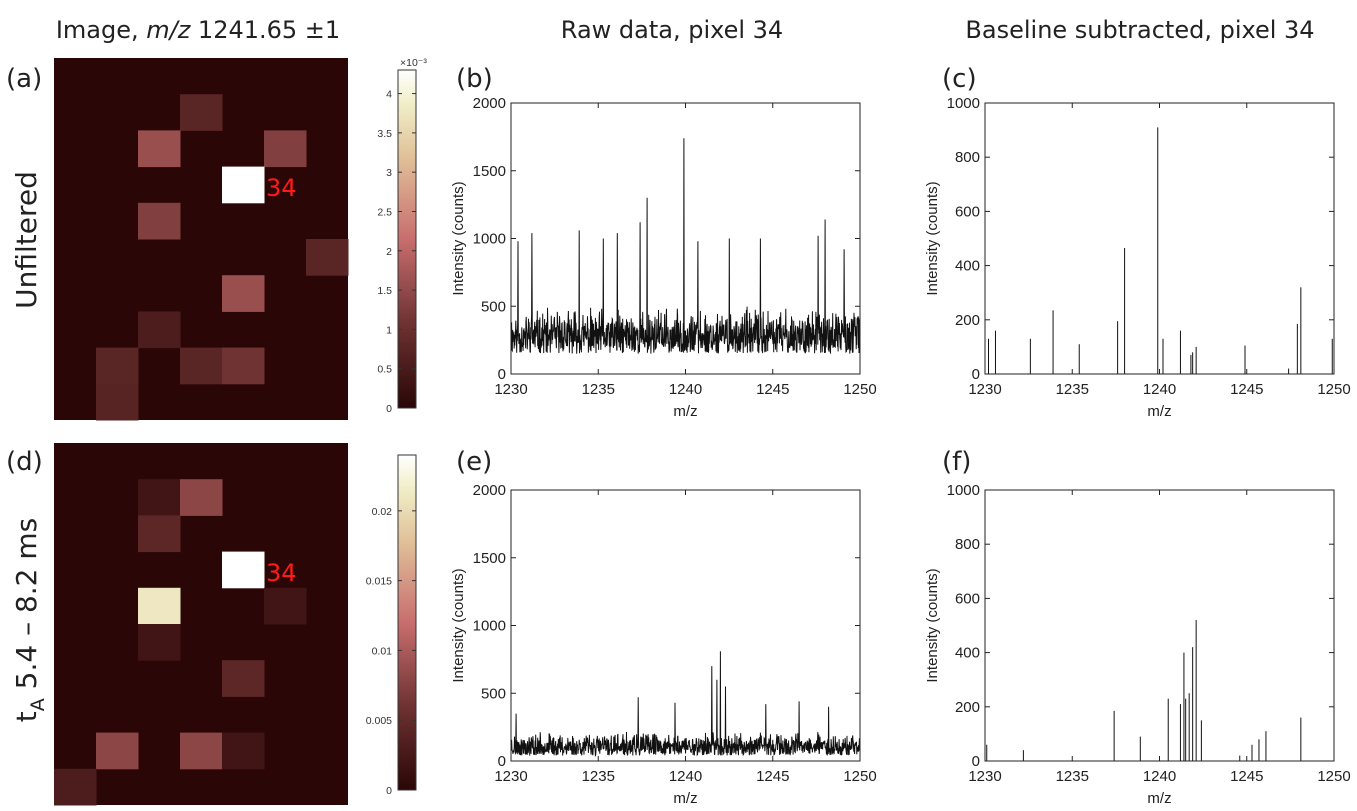 The height and width of the screenshot is (811, 1357). Describe the element at coordinates (382, 512) in the screenshot. I see `colorbar-tick-label: 0.02` at that location.